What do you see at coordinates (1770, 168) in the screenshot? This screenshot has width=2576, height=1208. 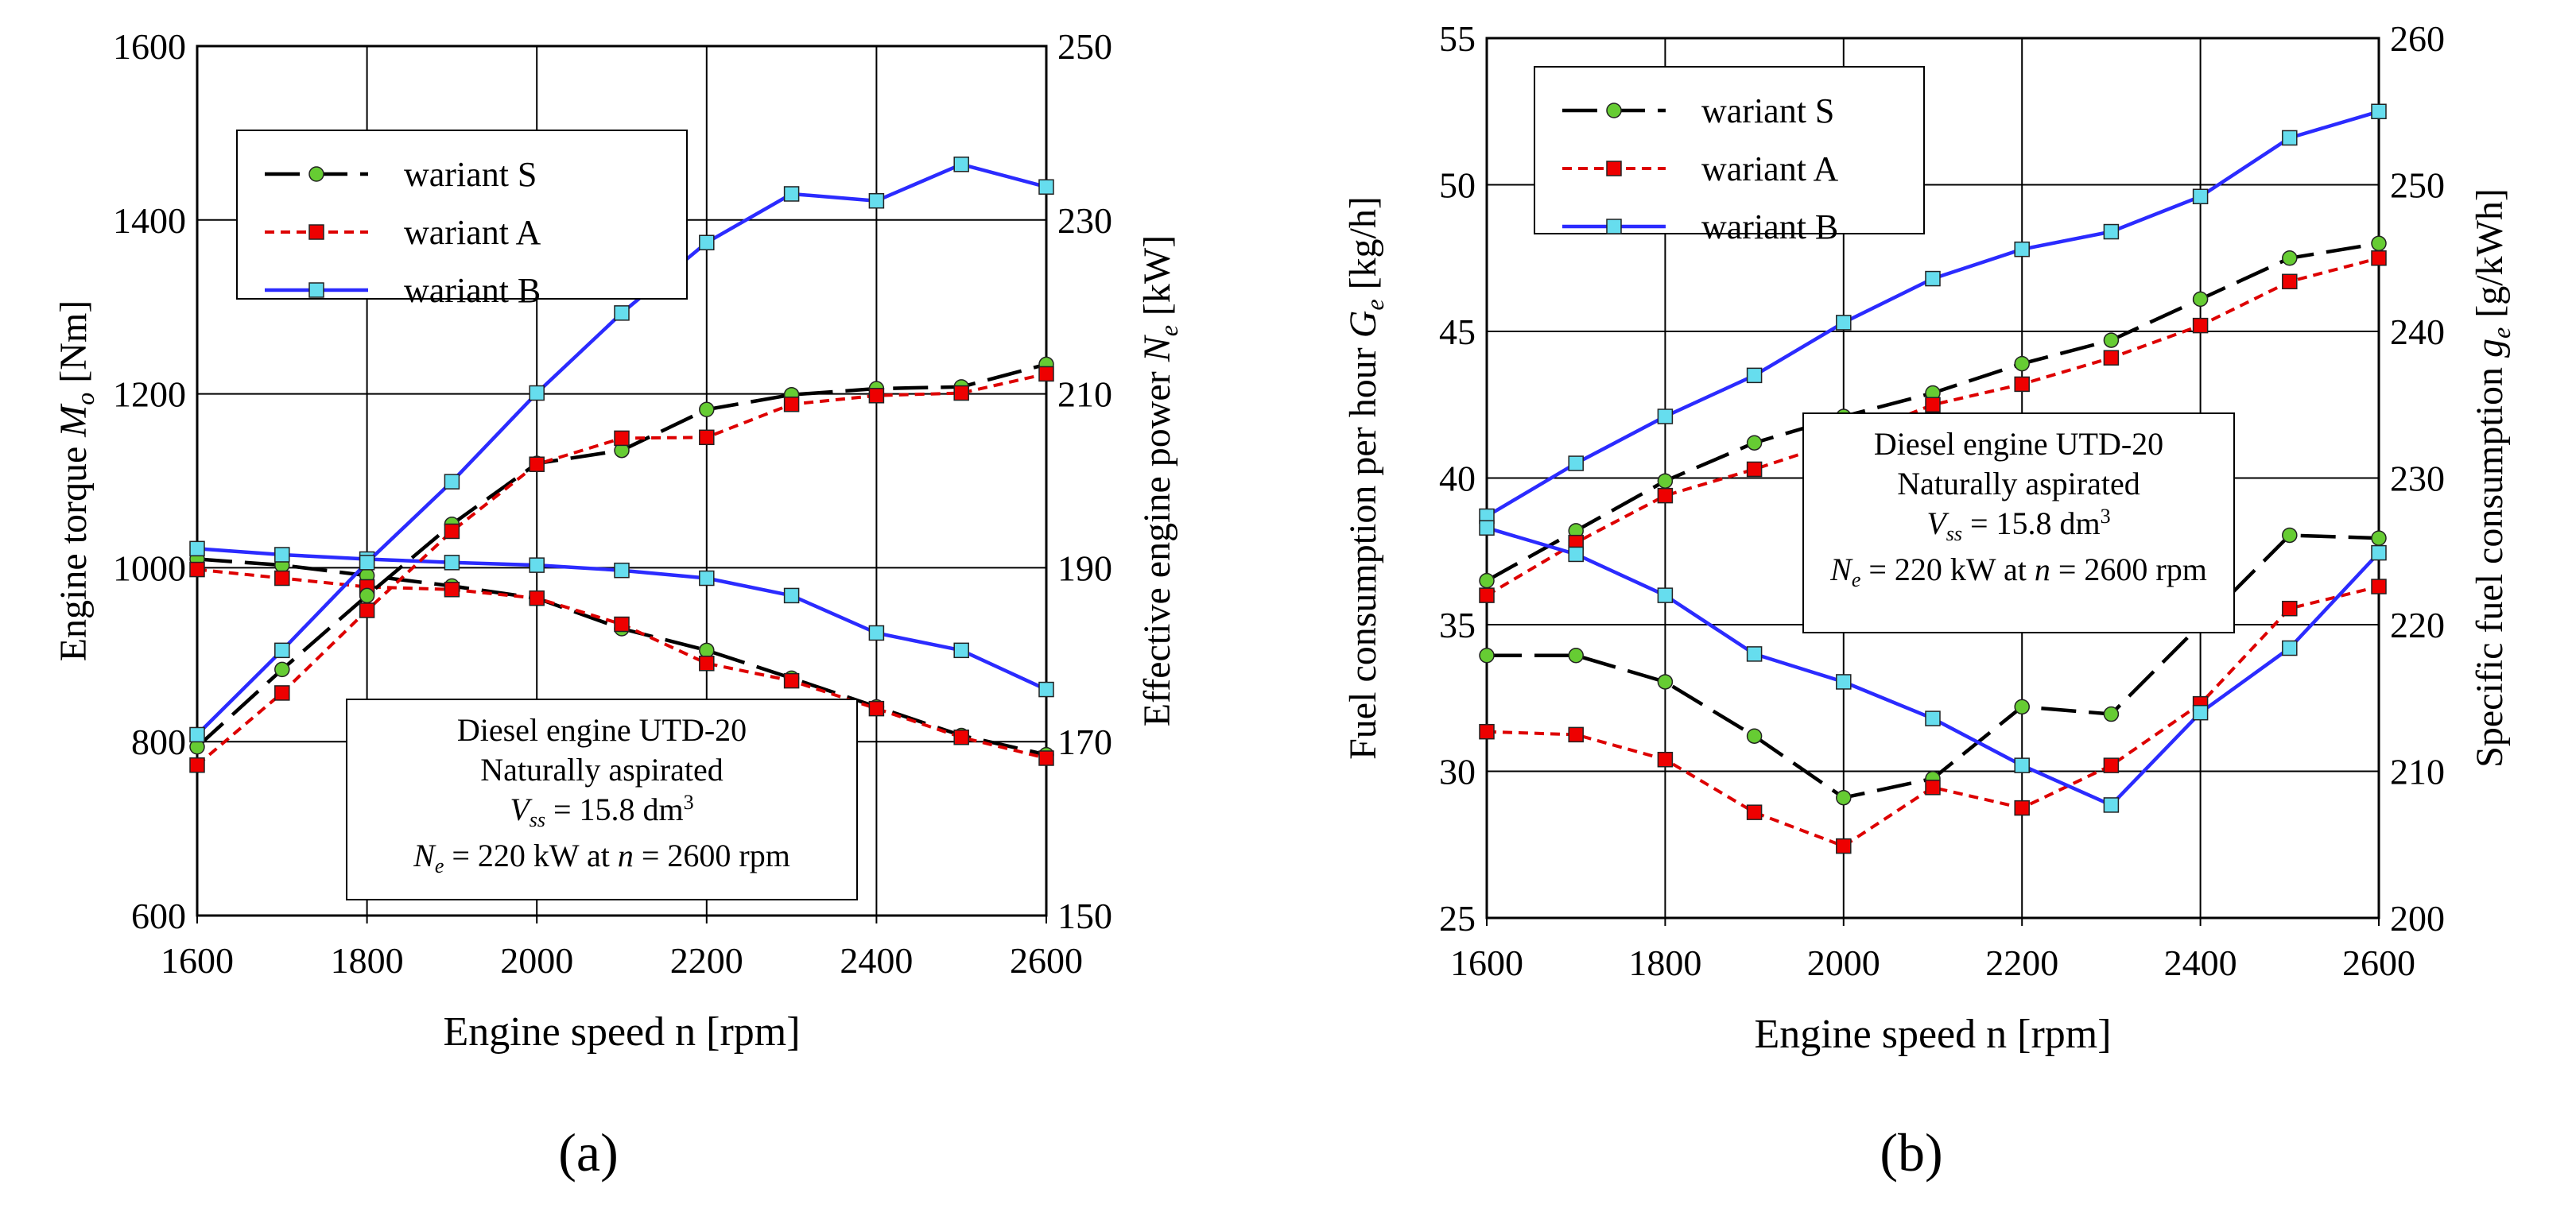 I see `legend-label: wariant A` at bounding box center [1770, 168].